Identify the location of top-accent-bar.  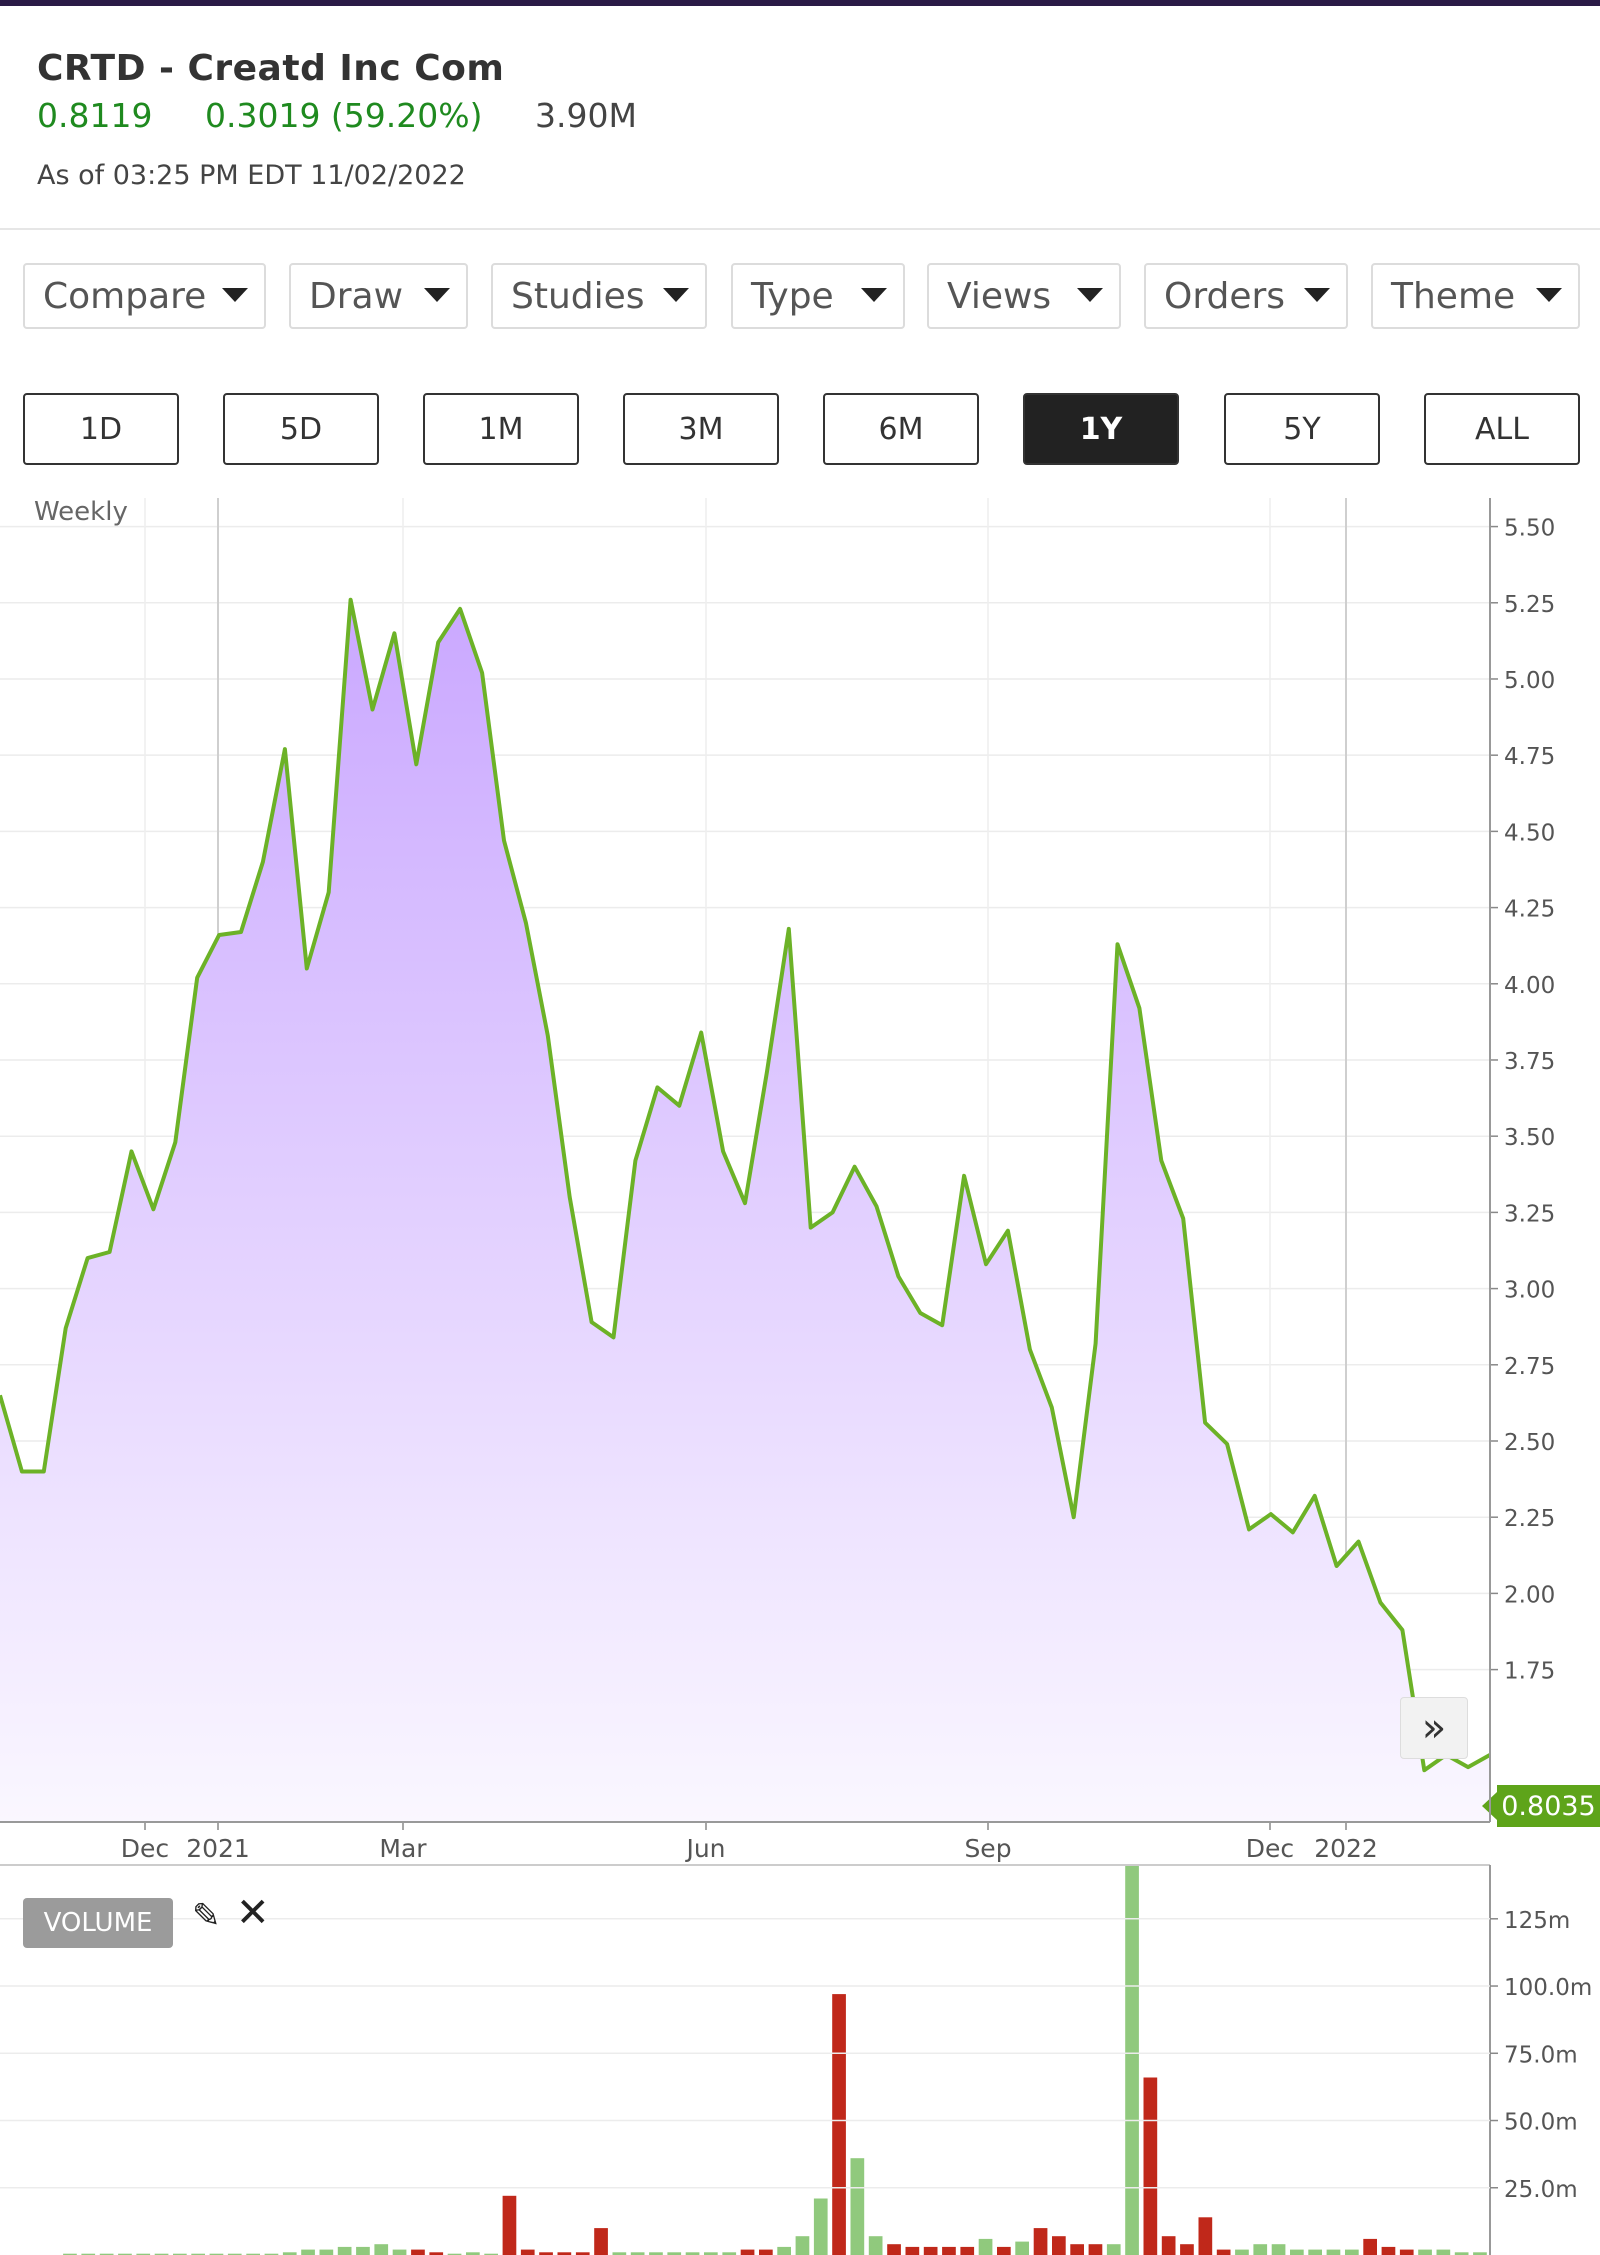
(800, 3).